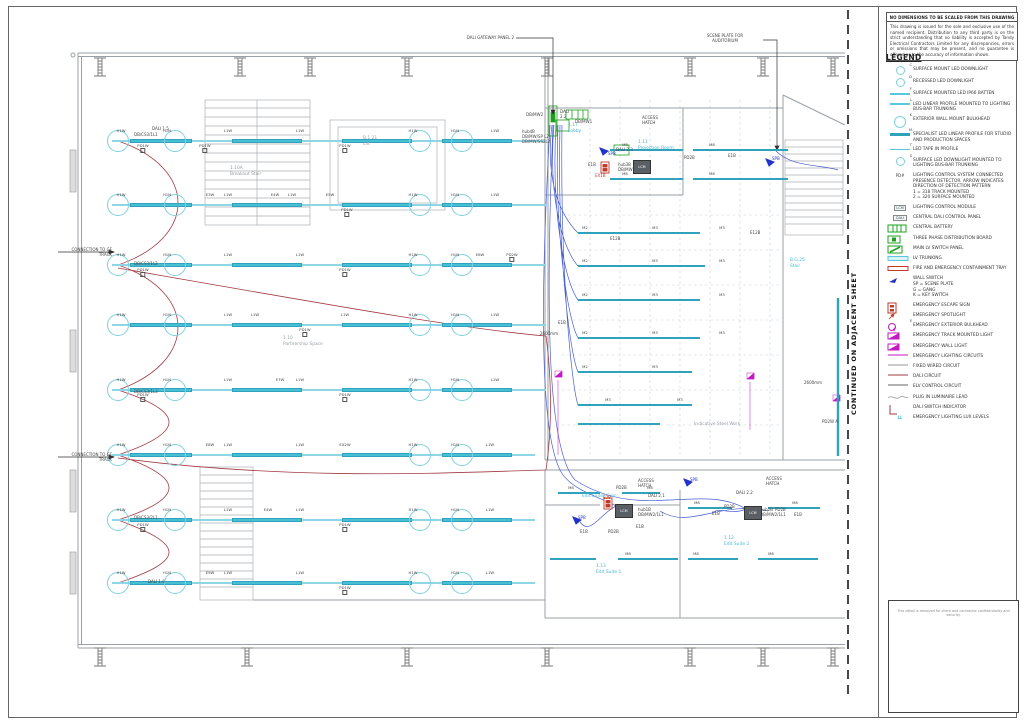 The width and height of the screenshot is (1024, 723). What do you see at coordinates (755, 232) in the screenshot?
I see `plan-label: E12B` at bounding box center [755, 232].